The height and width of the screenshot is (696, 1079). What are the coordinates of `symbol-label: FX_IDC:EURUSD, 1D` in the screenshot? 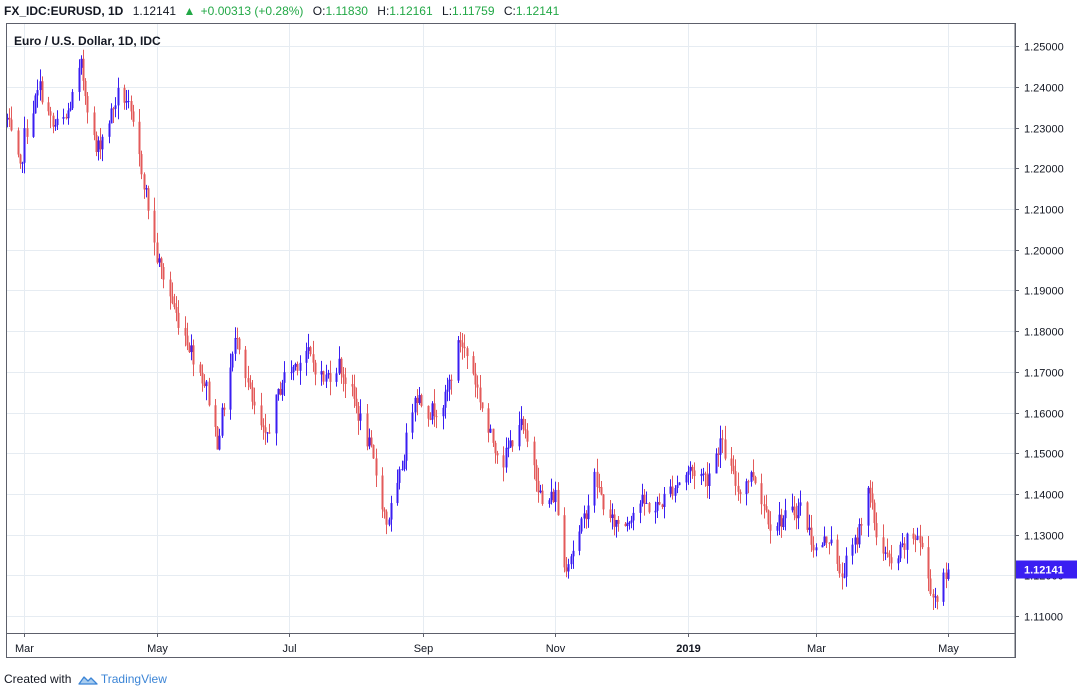 It's located at (64, 11).